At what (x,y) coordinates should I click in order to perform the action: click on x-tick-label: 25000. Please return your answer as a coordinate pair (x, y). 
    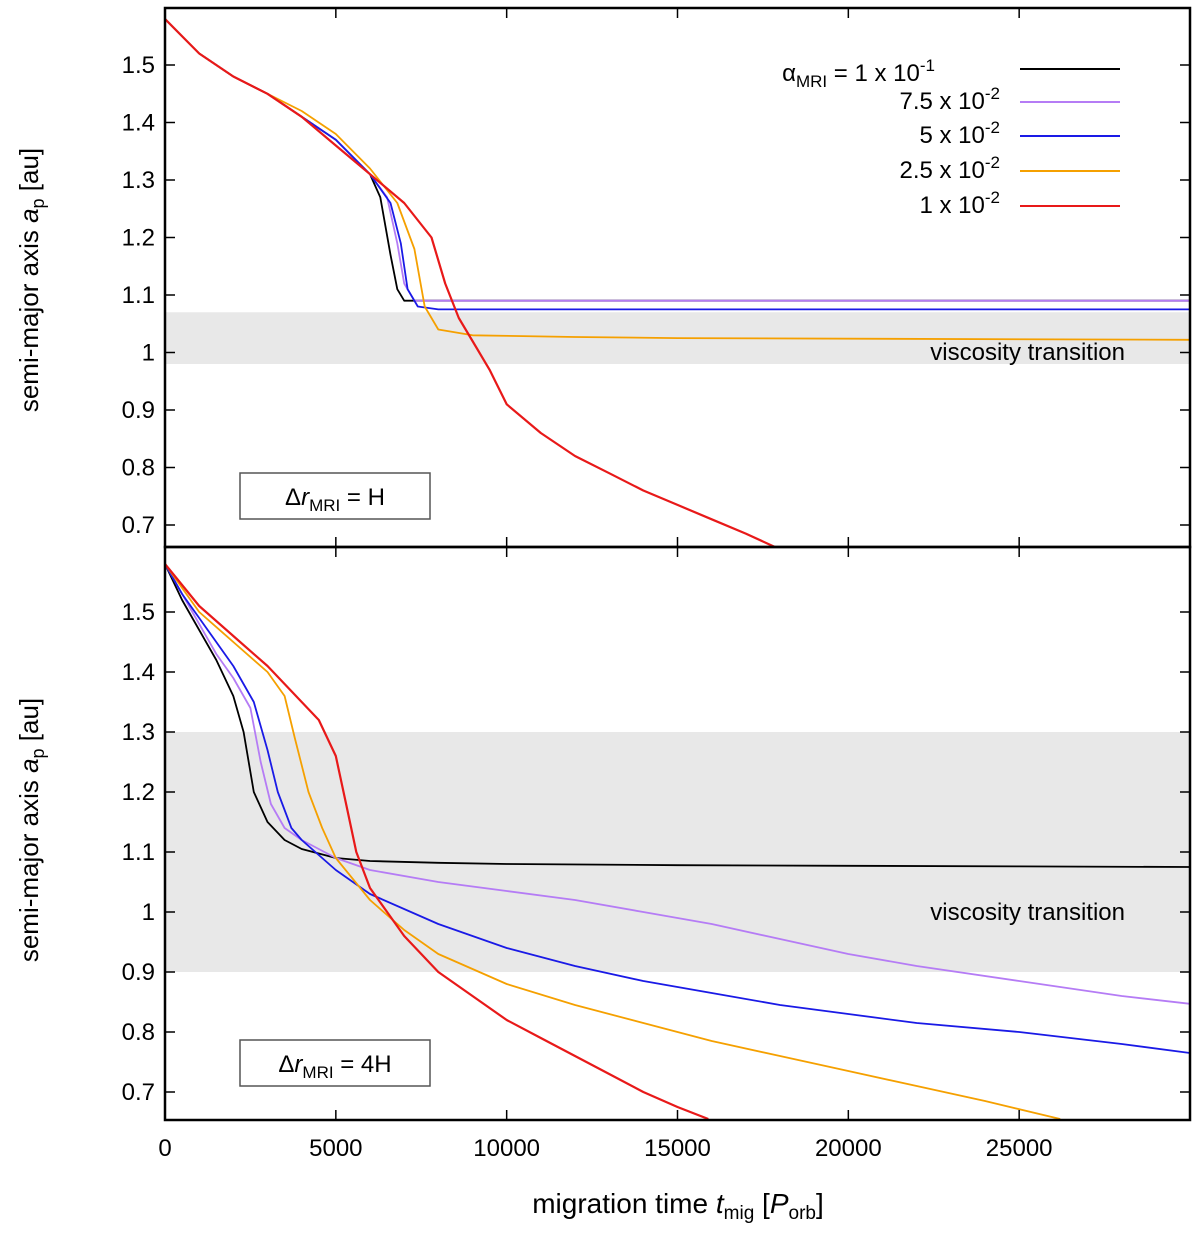
    Looking at the image, I should click on (1019, 1148).